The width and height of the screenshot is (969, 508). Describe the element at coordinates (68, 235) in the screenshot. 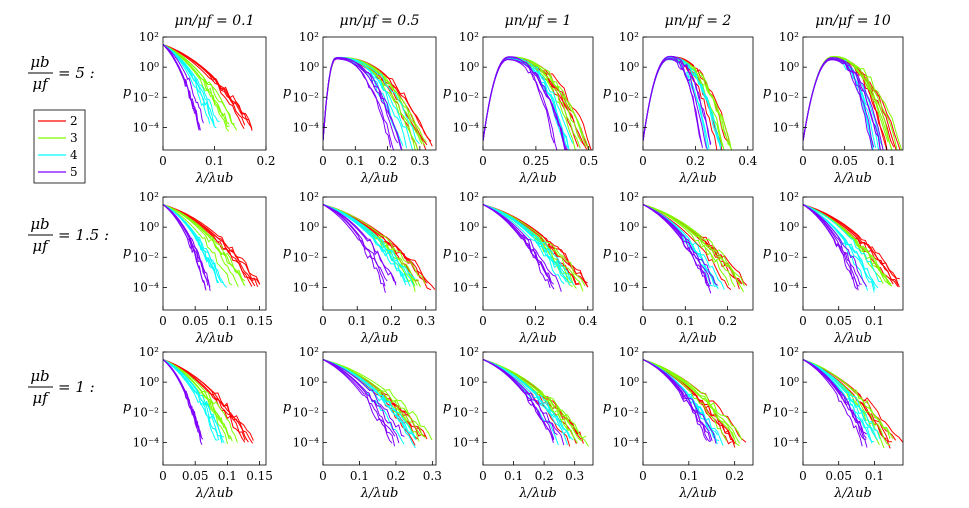

I see `row-label: μb μf = 1.5 :` at that location.